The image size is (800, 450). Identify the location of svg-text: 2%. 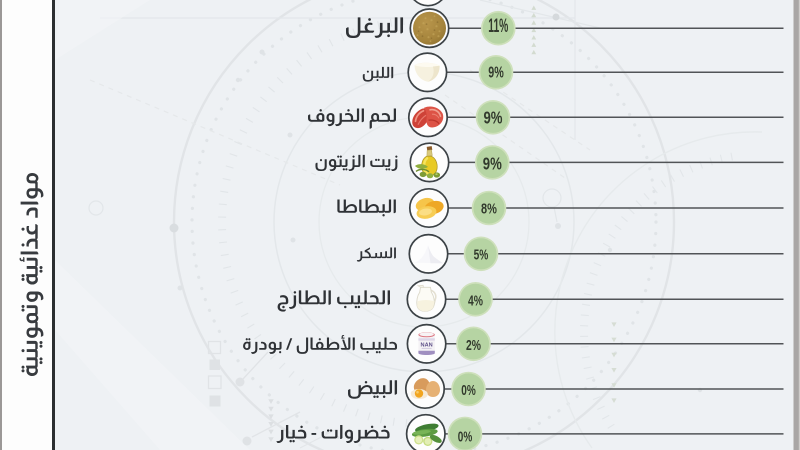
(473, 345).